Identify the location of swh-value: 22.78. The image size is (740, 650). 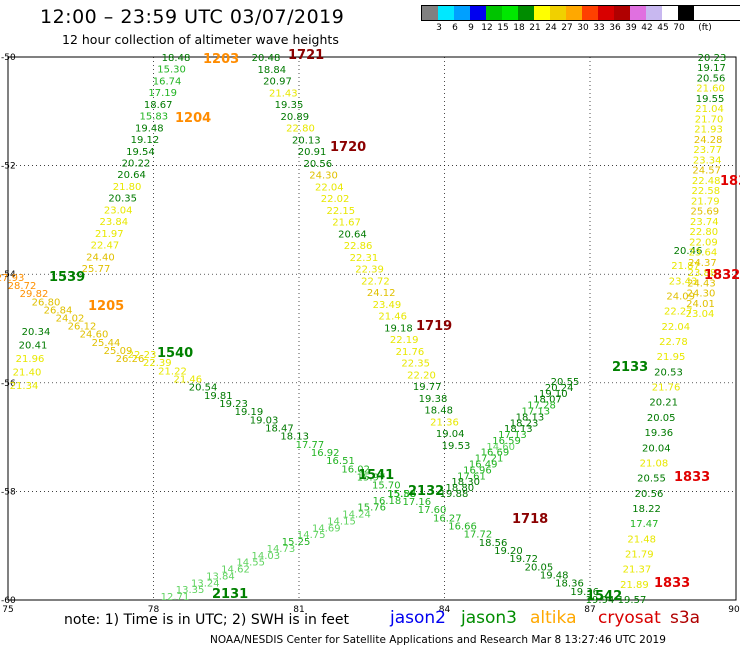
(673, 342).